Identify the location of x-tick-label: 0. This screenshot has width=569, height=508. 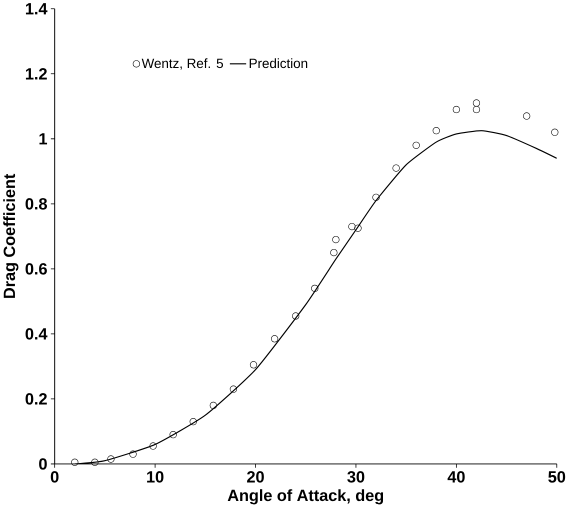
(54, 477).